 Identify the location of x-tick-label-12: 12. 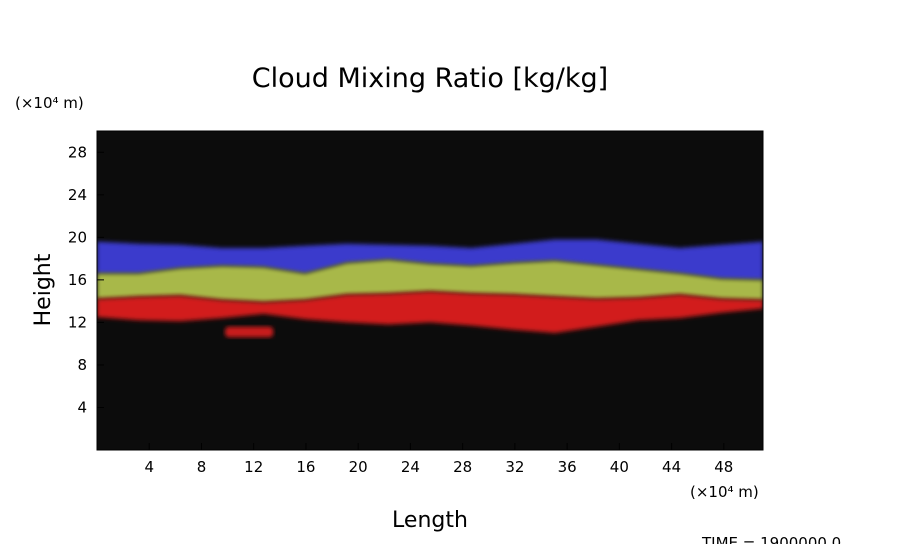
(253, 467).